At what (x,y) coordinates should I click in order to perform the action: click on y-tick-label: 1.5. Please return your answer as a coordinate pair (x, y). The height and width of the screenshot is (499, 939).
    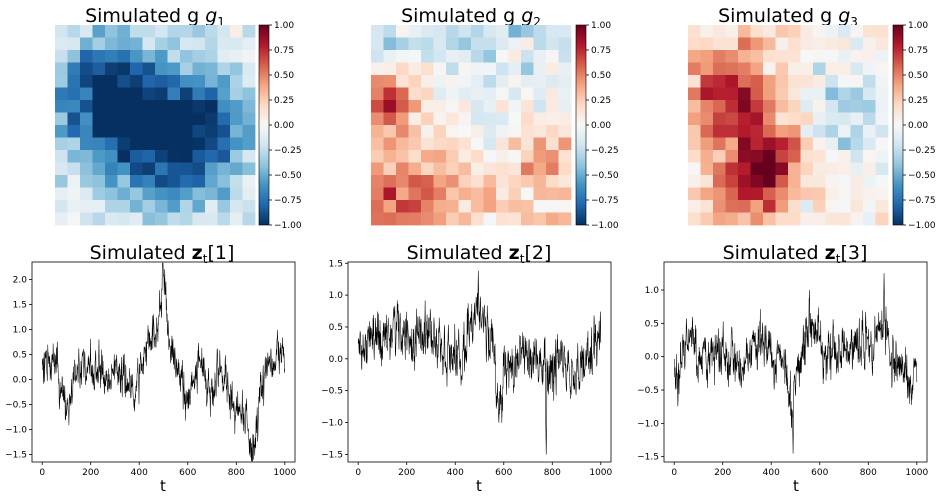
    Looking at the image, I should click on (20, 306).